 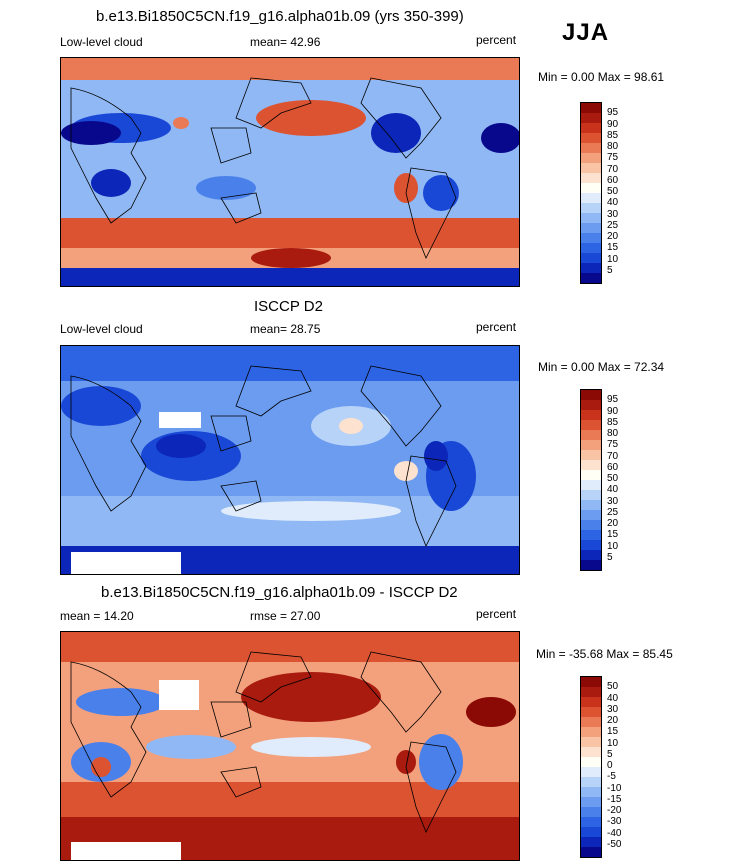 What do you see at coordinates (101, 329) in the screenshot?
I see `panel2-variable-label: Low-level cloud` at bounding box center [101, 329].